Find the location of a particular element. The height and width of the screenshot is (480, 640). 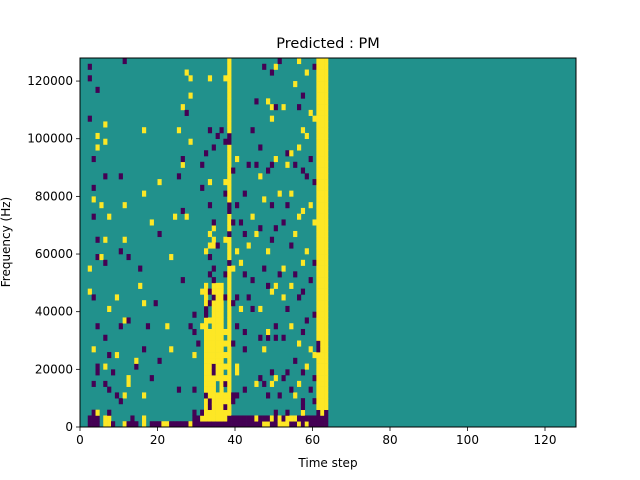

y-tick-label: 80000 is located at coordinates (54, 196).